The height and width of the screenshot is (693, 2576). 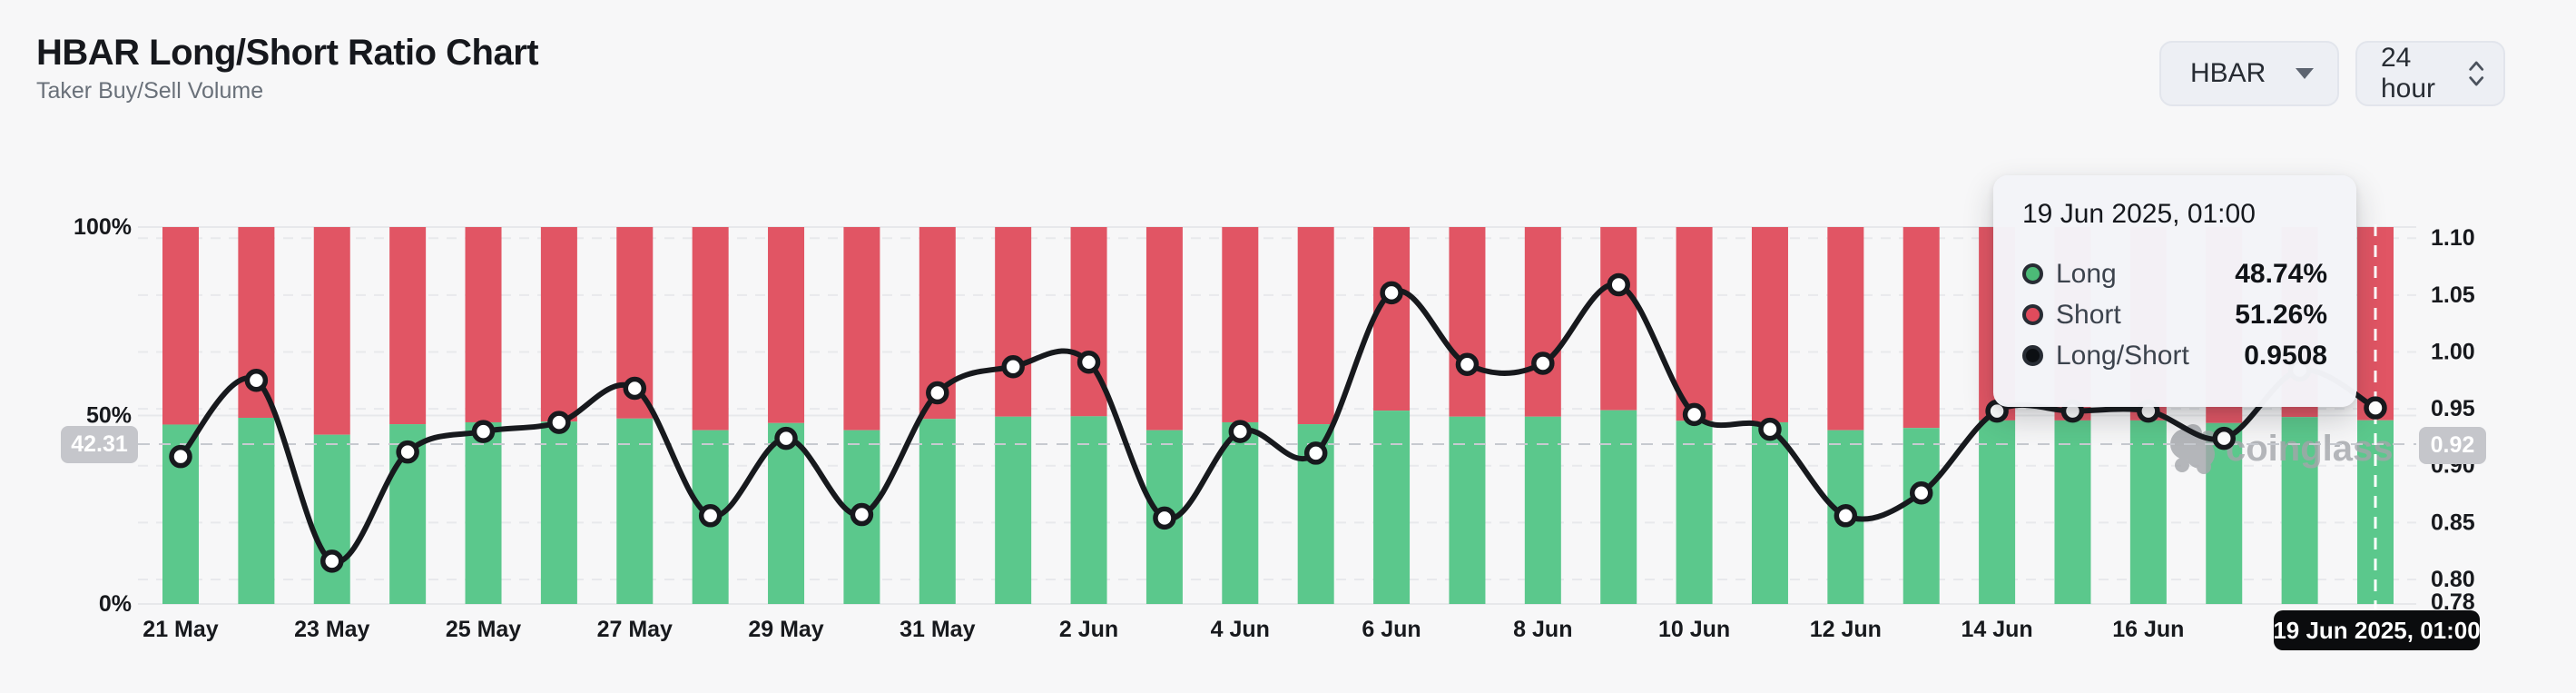 I want to click on symbol-select: HBAR, so click(x=2249, y=73).